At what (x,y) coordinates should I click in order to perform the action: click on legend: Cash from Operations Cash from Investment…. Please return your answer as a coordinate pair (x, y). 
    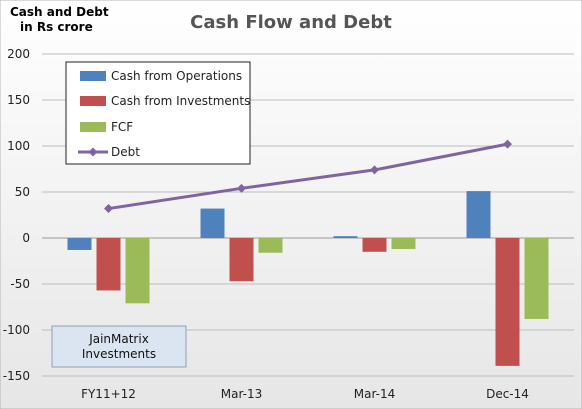
    Looking at the image, I should click on (158, 113).